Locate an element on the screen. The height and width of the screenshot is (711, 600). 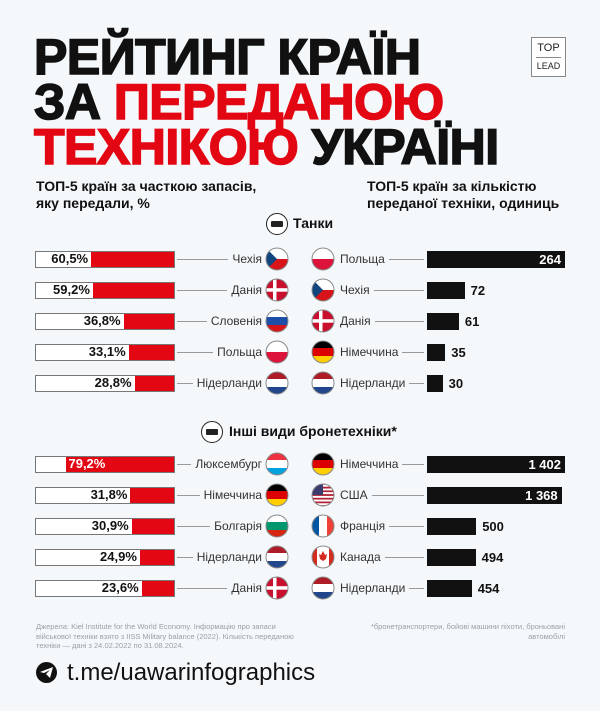
percent-bar: 79,2% is located at coordinates (105, 464).